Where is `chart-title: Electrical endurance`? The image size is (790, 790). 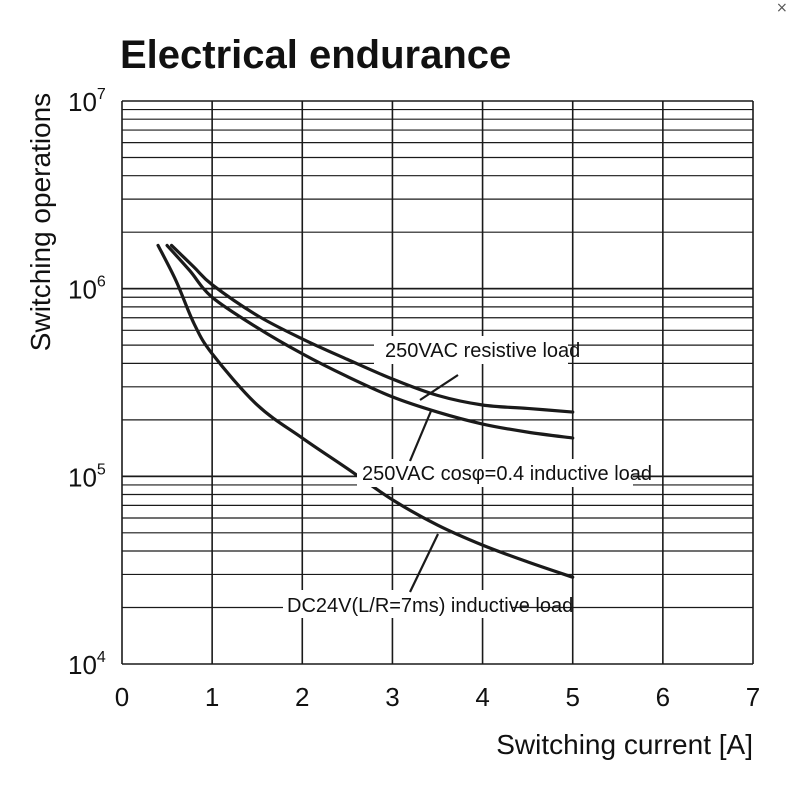
chart-title: Electrical endurance is located at coordinates (315, 55).